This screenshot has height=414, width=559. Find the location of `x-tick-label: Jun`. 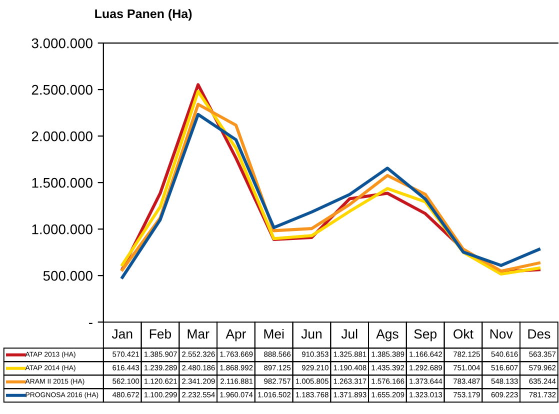

x-tick-label: Jun is located at coordinates (311, 334).